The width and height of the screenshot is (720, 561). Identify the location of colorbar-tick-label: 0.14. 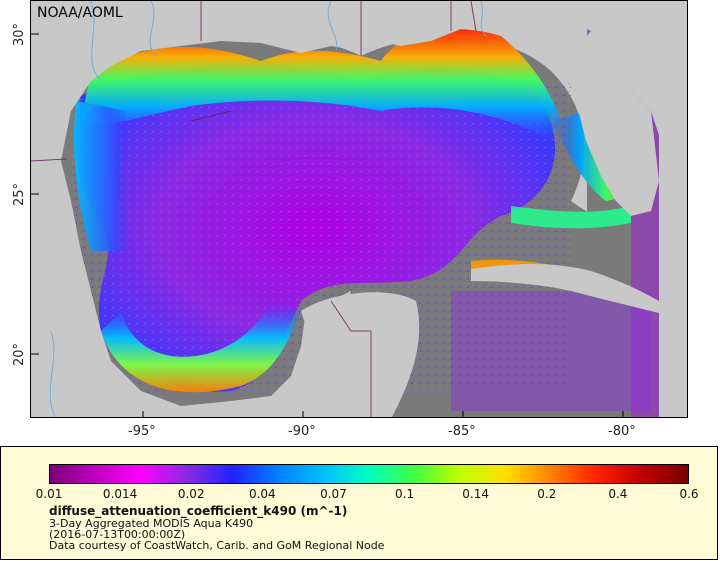
(476, 494).